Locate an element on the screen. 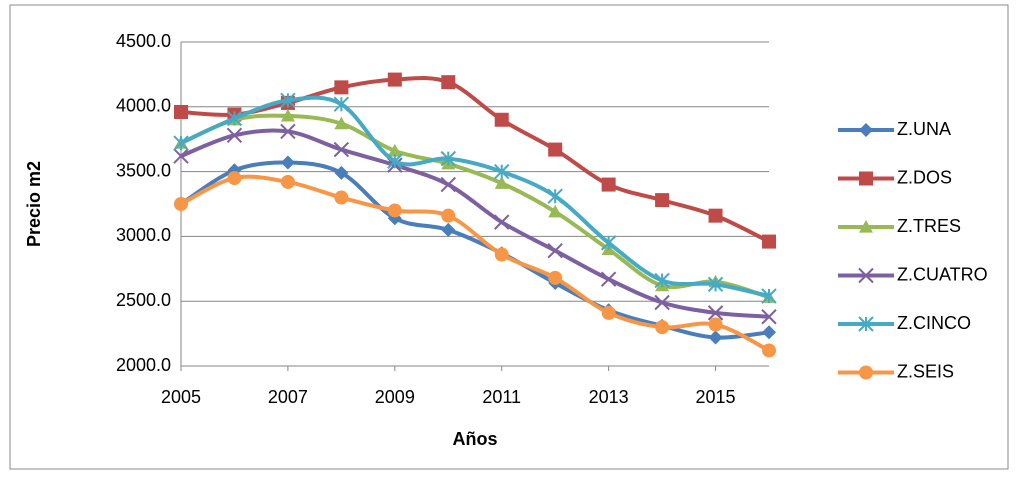  legend-label: Z.UNA is located at coordinates (924, 129).